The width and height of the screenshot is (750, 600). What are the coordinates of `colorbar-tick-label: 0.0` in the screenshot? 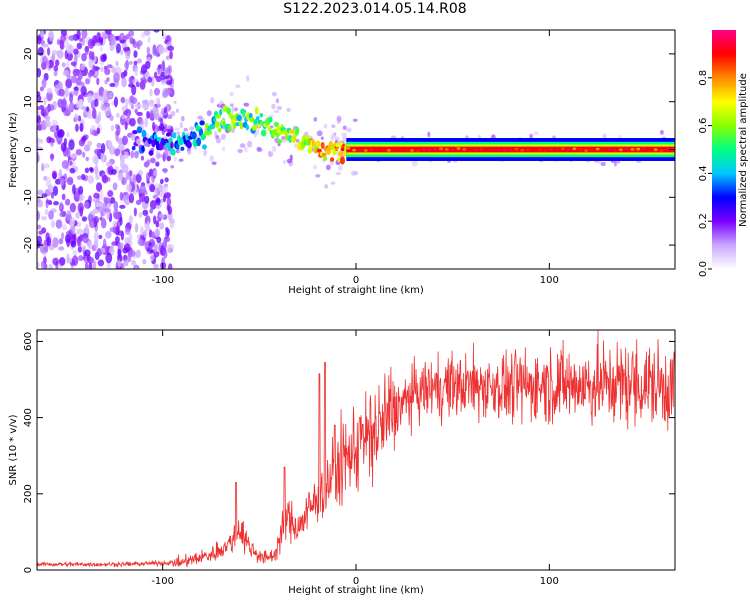 It's located at (703, 269).